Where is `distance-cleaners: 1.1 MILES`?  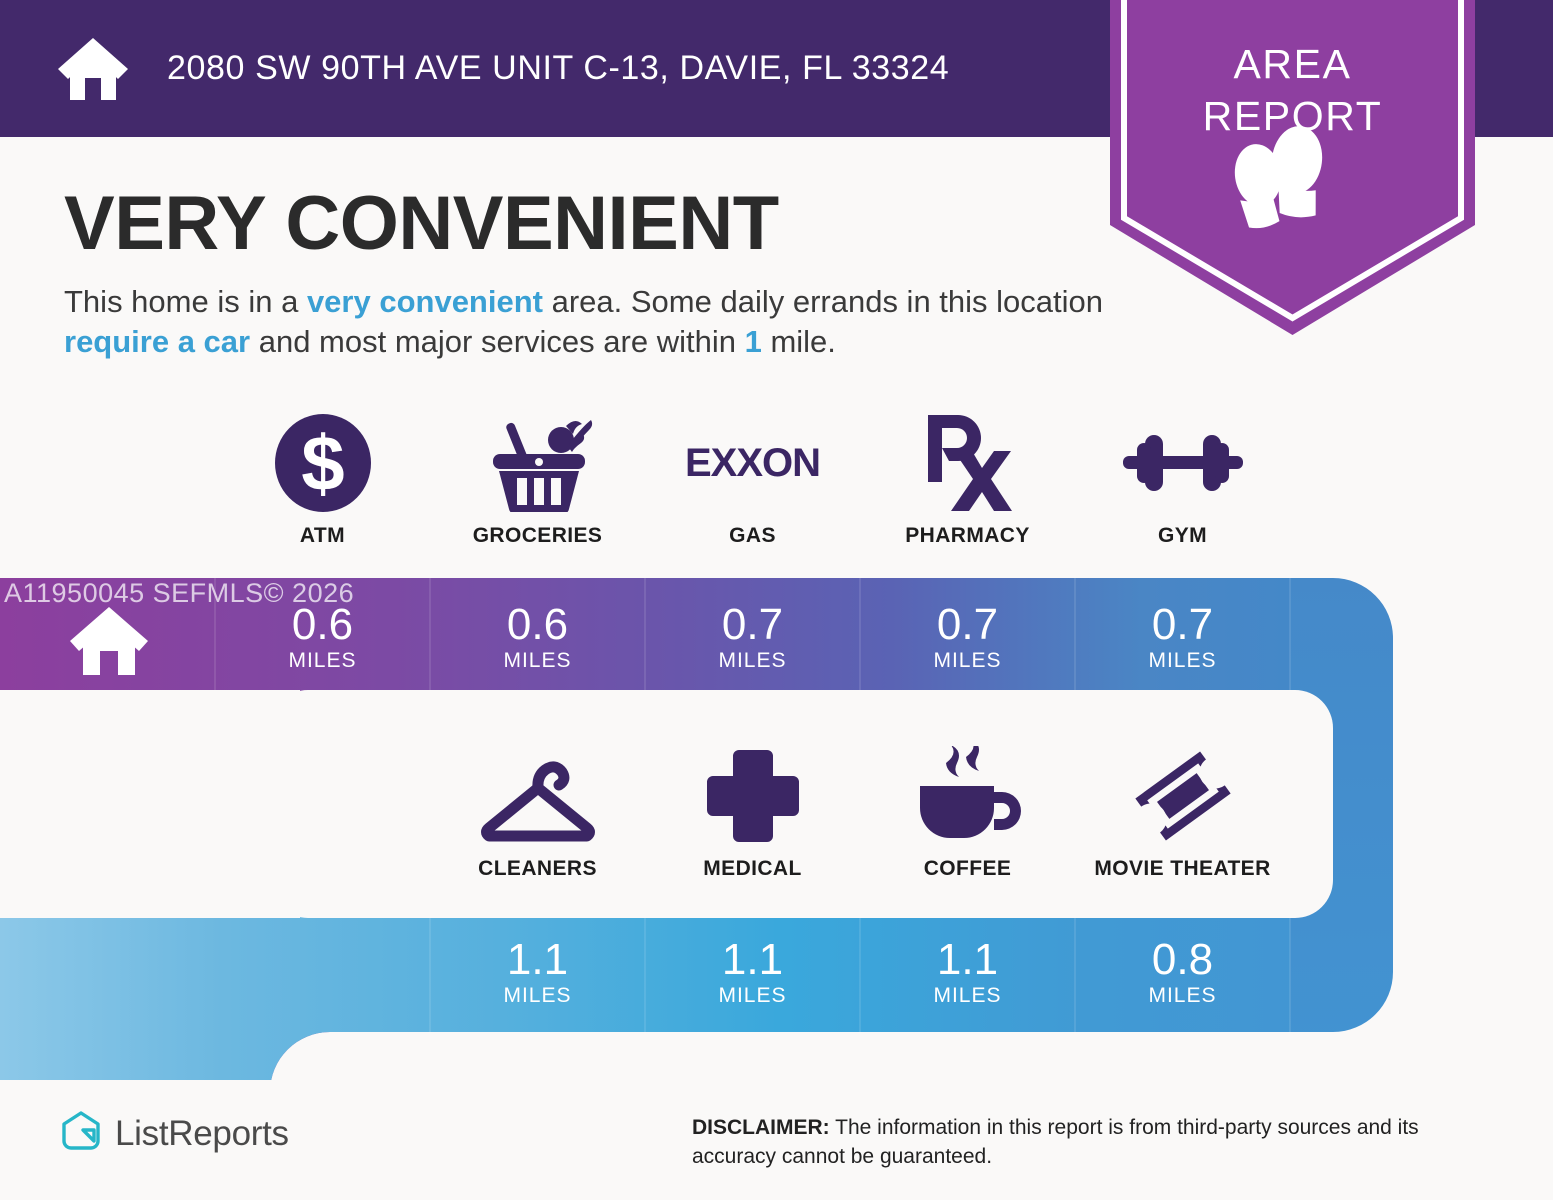 distance-cleaners: 1.1 MILES is located at coordinates (537, 972).